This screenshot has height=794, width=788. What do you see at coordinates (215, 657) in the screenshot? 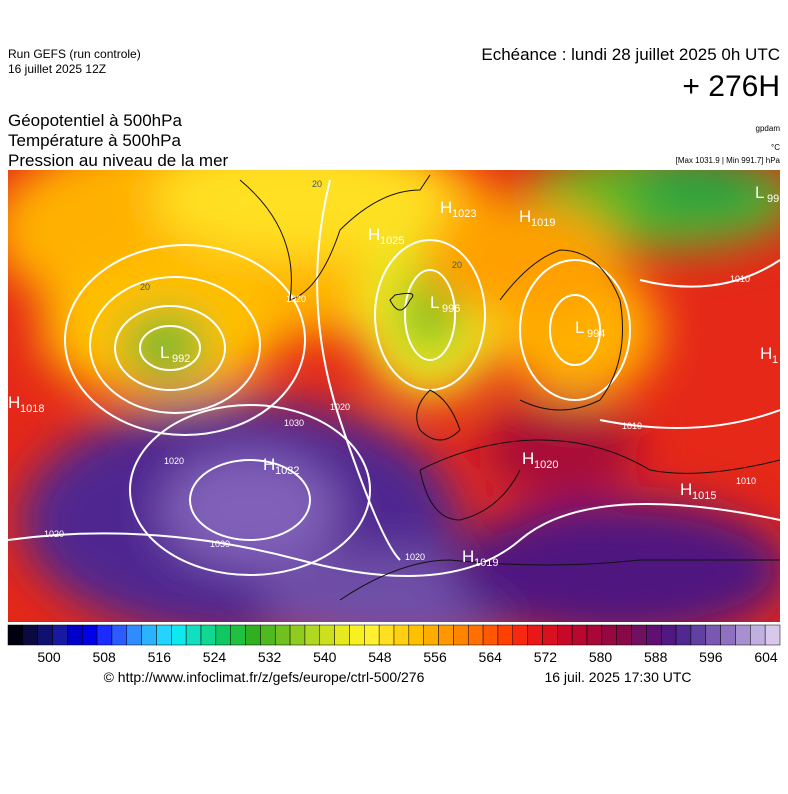
I see `colorbar-label: 524` at bounding box center [215, 657].